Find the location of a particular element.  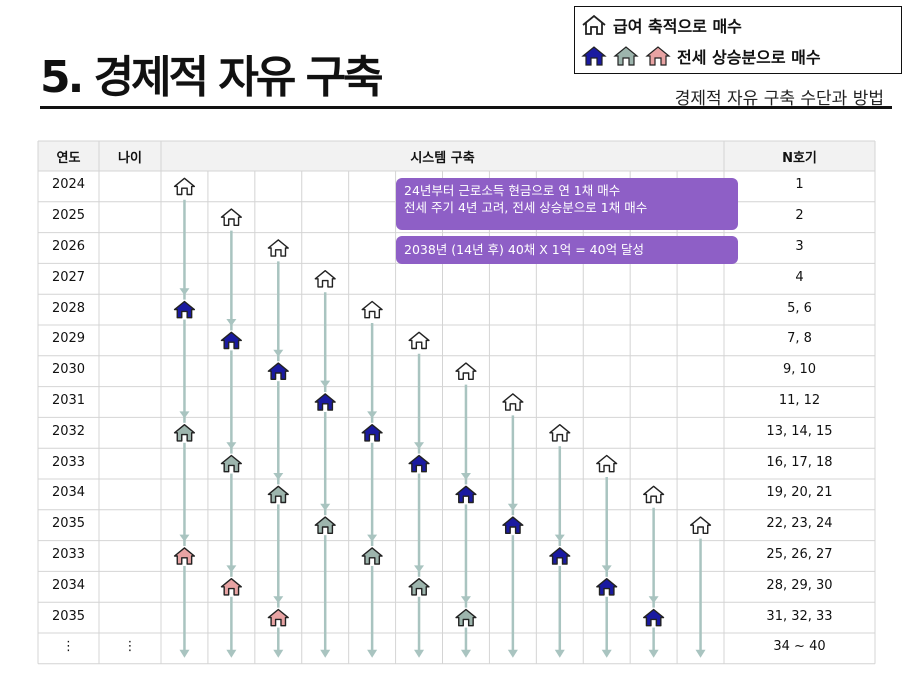

header-count: N호기 is located at coordinates (799, 158).